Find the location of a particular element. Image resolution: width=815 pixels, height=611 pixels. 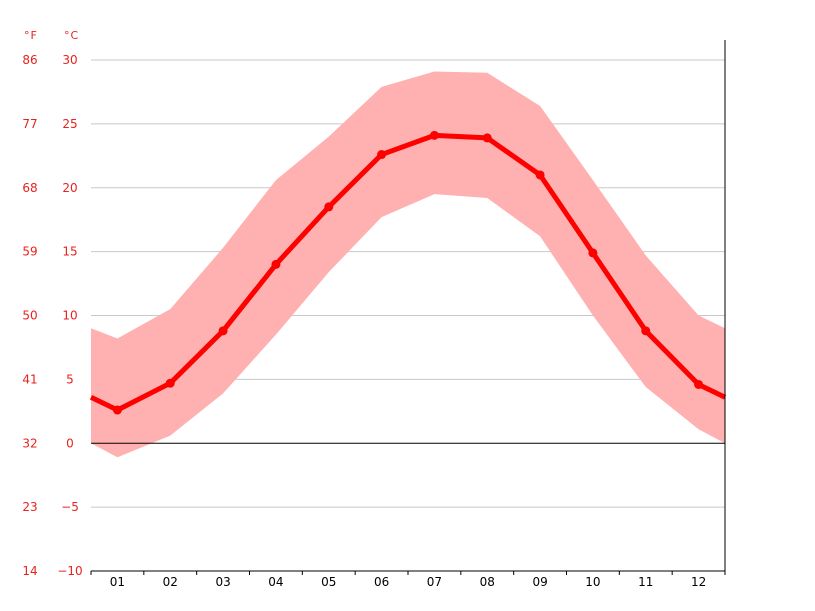

y-tick-label-celsius: 0 is located at coordinates (70, 443).